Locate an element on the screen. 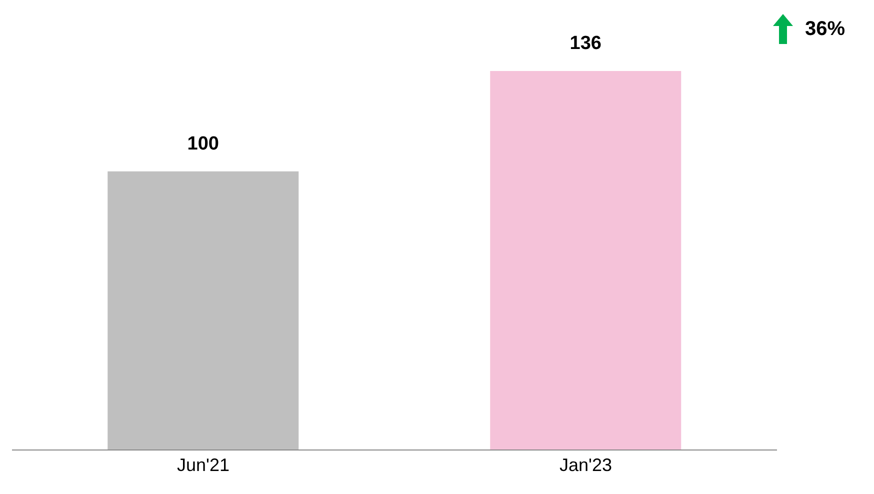 The height and width of the screenshot is (494, 874). x-tick-label: Jun'21 is located at coordinates (203, 464).